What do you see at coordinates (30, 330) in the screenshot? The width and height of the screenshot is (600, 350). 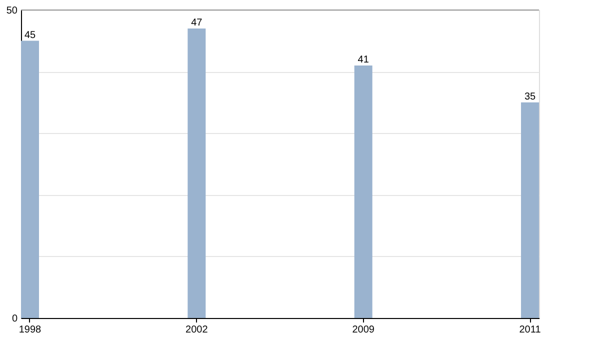 I see `x-tick-label: 1998` at bounding box center [30, 330].